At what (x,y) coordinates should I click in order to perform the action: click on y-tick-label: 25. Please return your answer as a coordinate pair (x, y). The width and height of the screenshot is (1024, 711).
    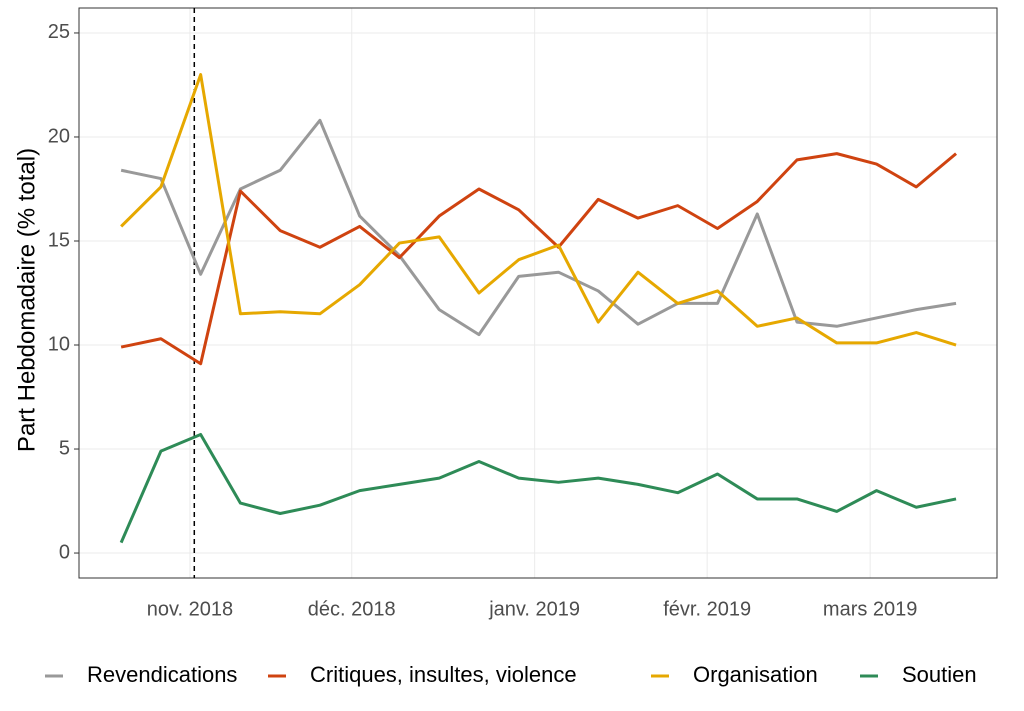
    Looking at the image, I should click on (59, 32).